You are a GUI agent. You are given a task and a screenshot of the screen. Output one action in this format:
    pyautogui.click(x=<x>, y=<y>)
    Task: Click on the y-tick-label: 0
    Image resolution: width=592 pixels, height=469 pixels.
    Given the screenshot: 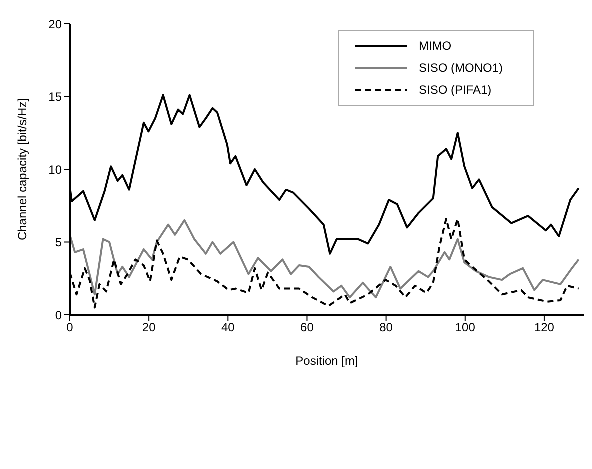 What is the action you would take?
    pyautogui.click(x=58, y=315)
    